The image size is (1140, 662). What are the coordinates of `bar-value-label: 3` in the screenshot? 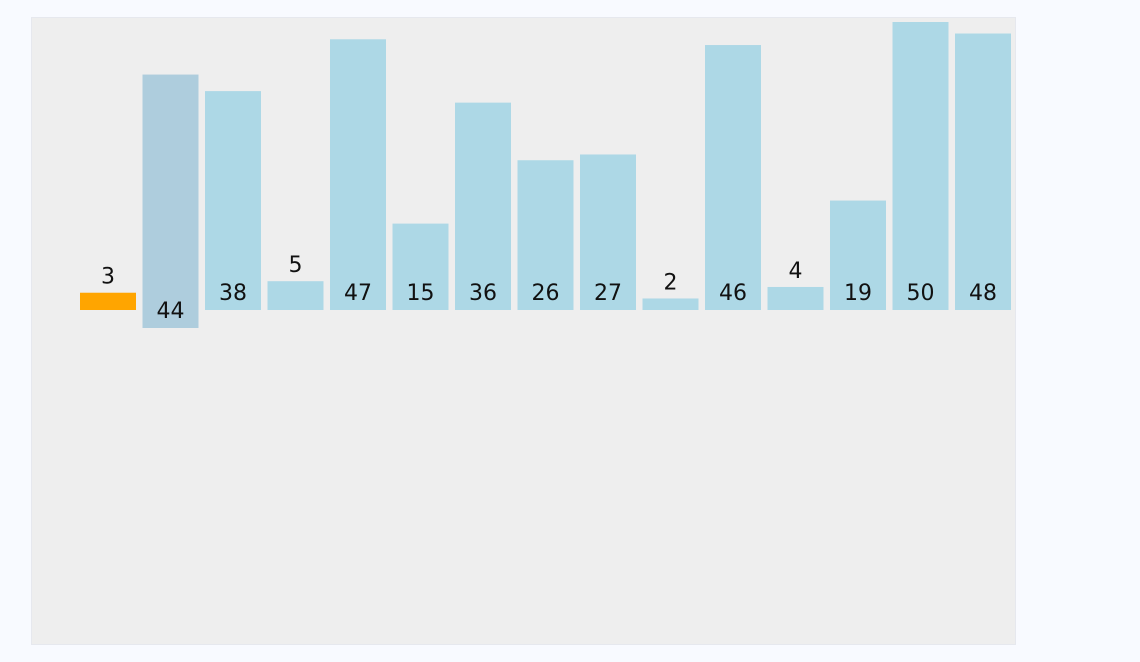 It's located at (108, 277).